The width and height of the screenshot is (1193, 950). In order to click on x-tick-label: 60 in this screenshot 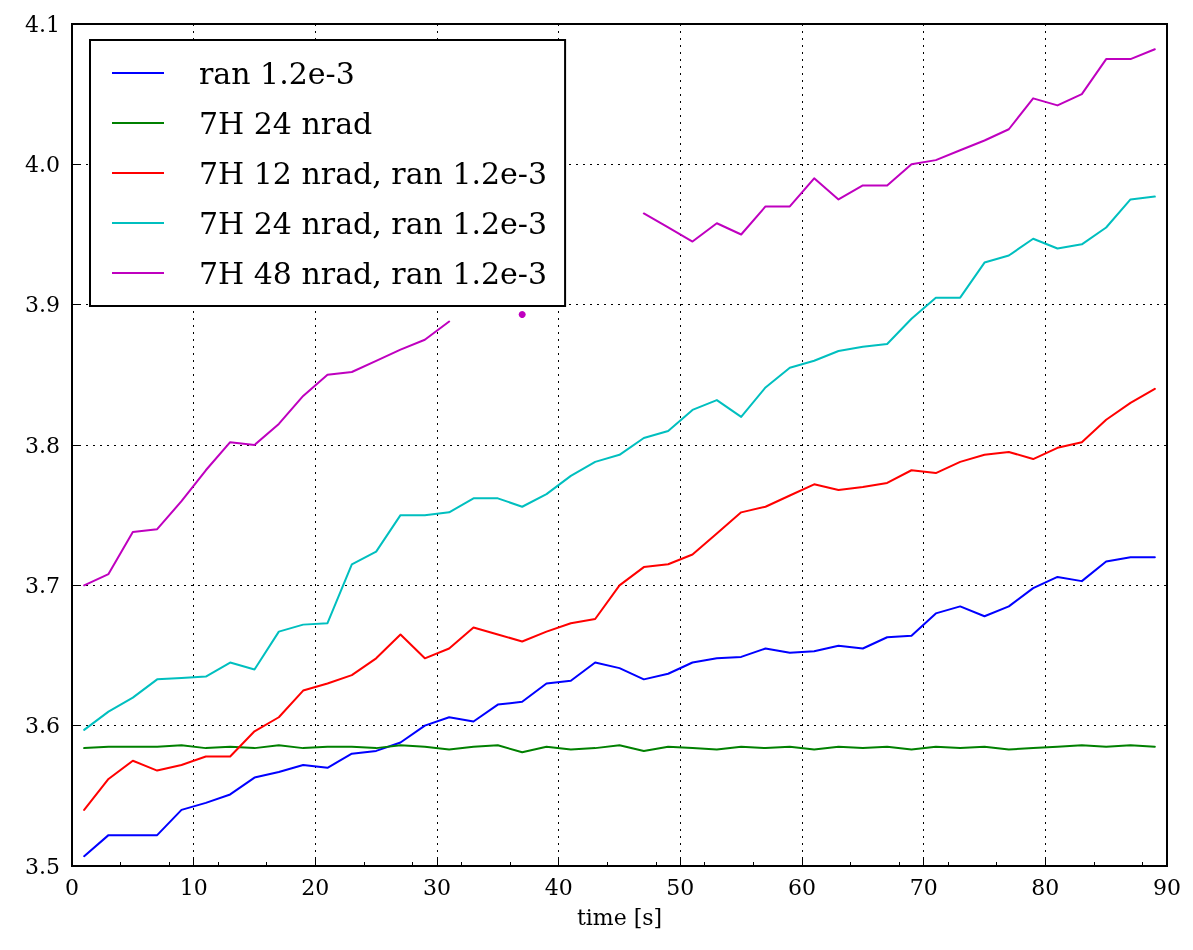, I will do `click(802, 887)`.